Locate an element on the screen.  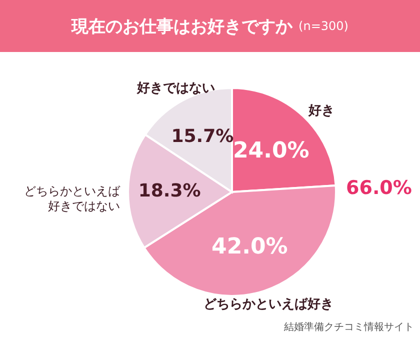
data-label: 24.0% is located at coordinates (271, 151).